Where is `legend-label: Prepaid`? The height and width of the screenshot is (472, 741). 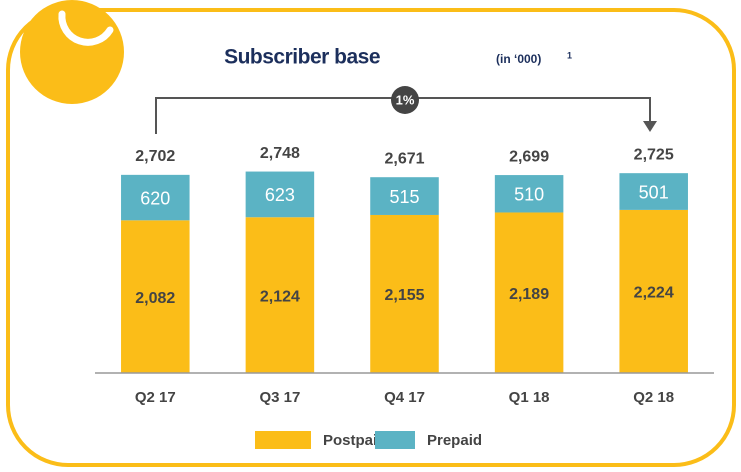
legend-label: Prepaid is located at coordinates (454, 440).